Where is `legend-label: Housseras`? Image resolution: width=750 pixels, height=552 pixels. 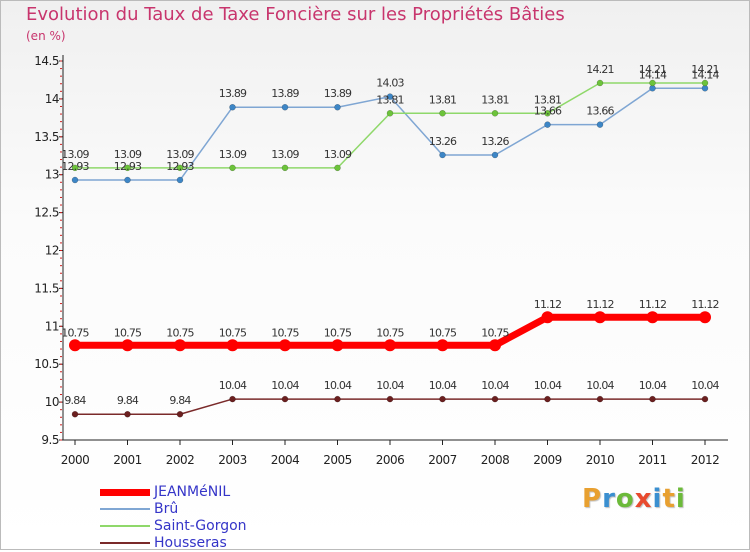
legend-label: Housseras is located at coordinates (190, 543).